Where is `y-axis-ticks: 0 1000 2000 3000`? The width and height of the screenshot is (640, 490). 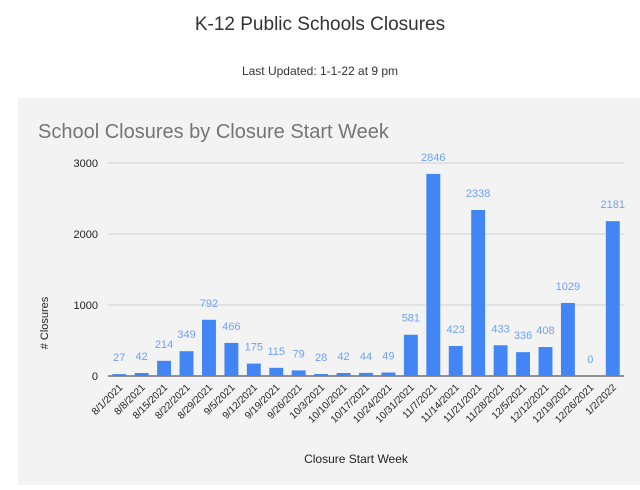 y-axis-ticks: 0 1000 2000 3000 is located at coordinates (86, 270).